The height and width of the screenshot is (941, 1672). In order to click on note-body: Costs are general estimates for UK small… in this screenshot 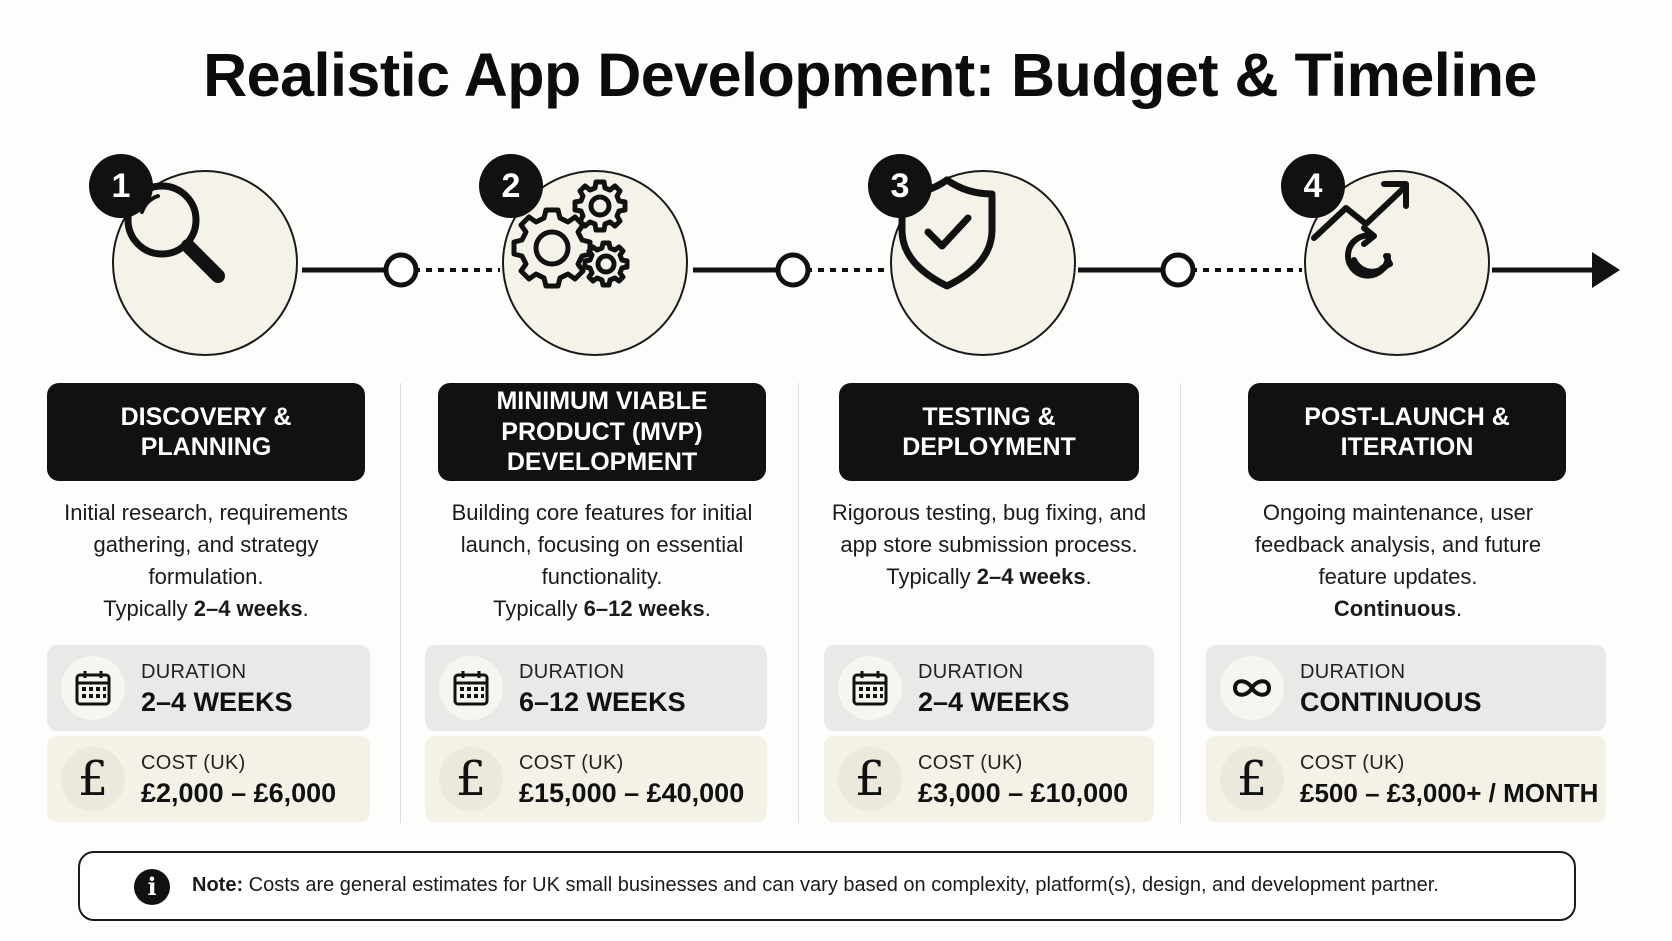, I will do `click(841, 885)`.